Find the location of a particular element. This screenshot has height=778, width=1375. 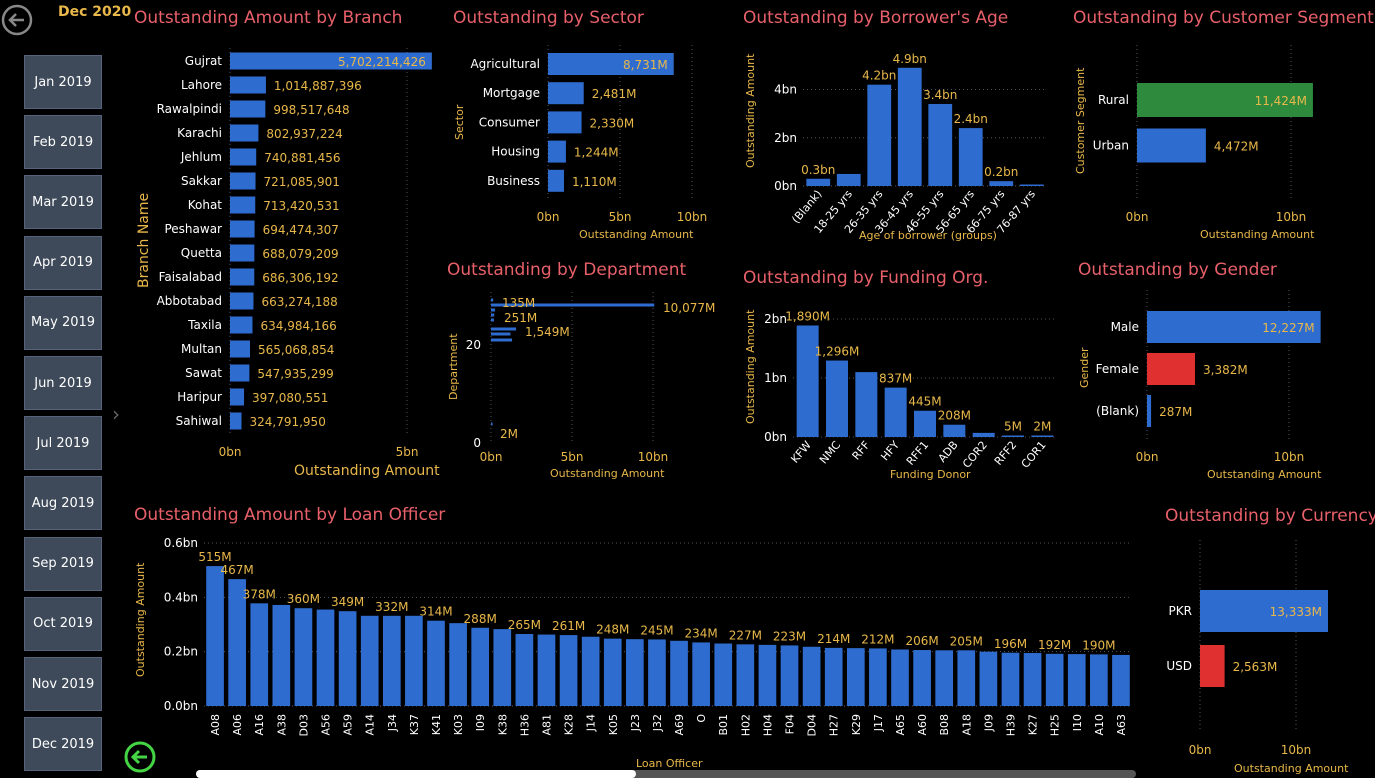

department-x-tick: 5bn is located at coordinates (572, 457).